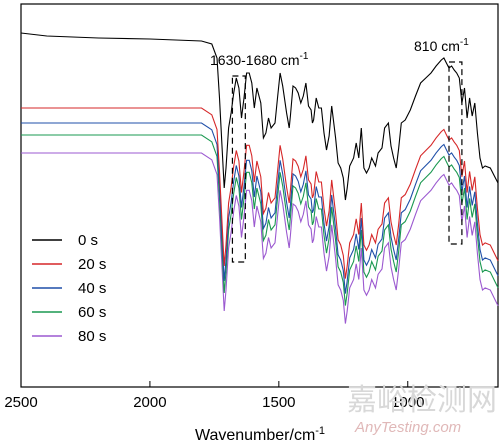  What do you see at coordinates (92, 288) in the screenshot?
I see `legend-label: 40 s` at bounding box center [92, 288].